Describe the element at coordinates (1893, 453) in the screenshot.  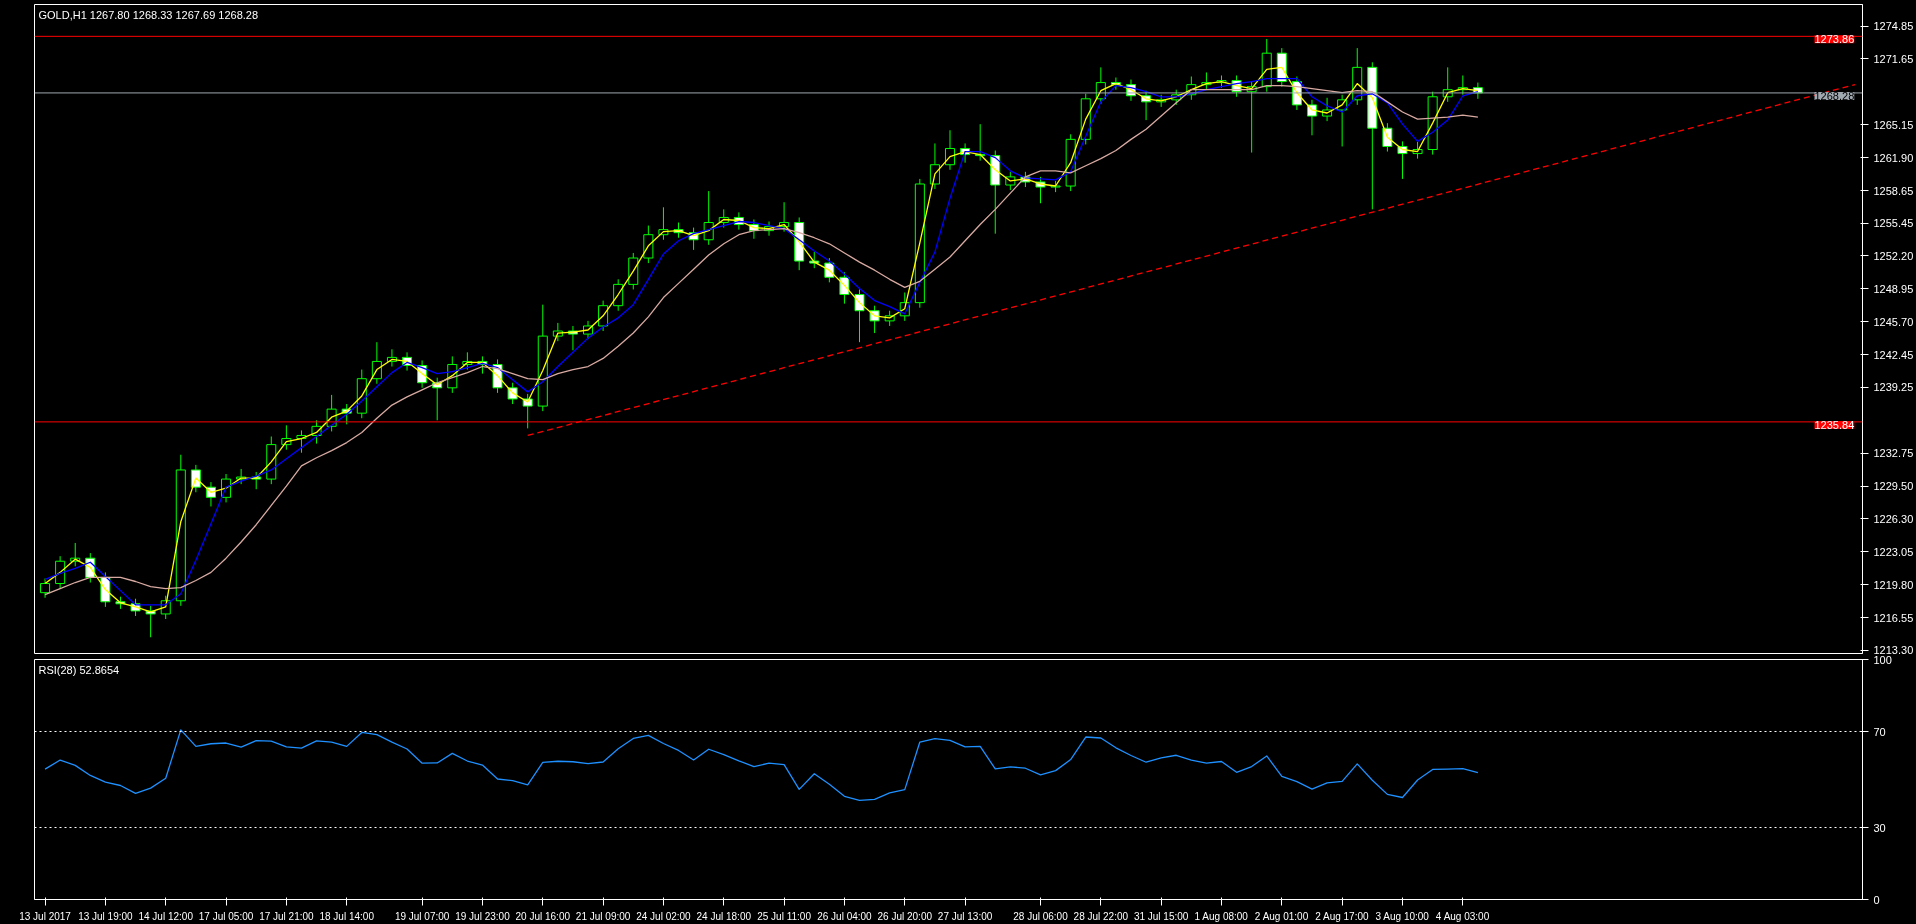
I see `y-tick-label: 1232.75` at that location.